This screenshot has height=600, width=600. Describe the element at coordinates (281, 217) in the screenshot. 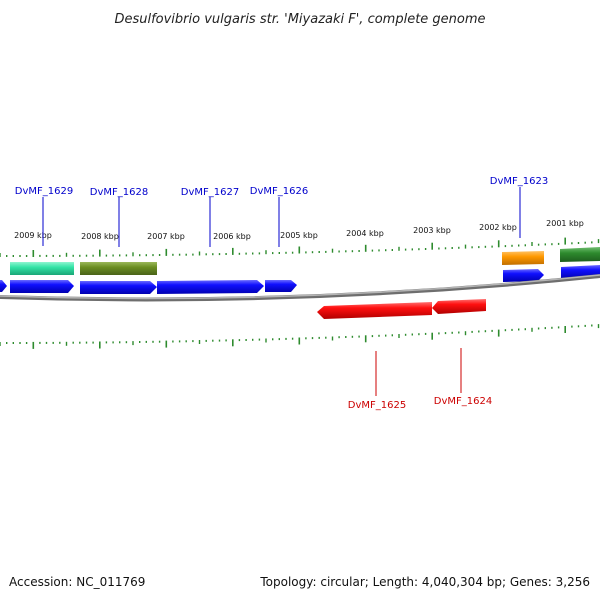

I see `forward-label-leaders` at that location.